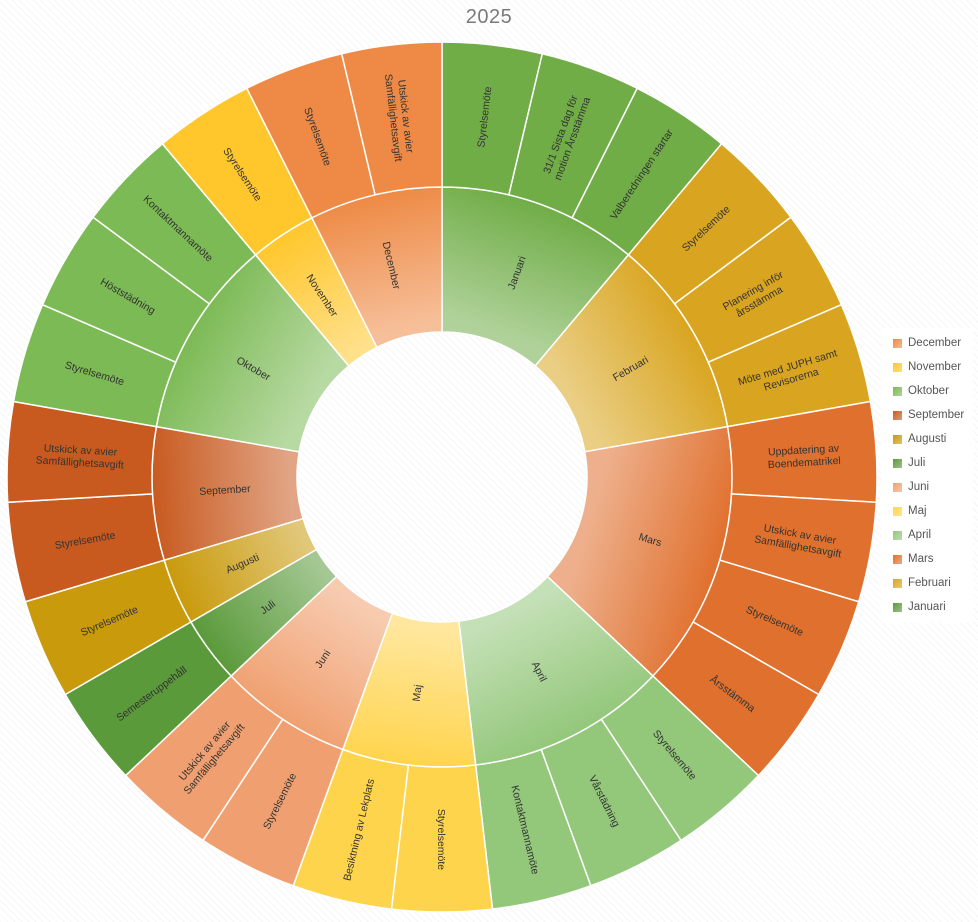 The height and width of the screenshot is (922, 978). I want to click on legend-label: Maj, so click(917, 511).